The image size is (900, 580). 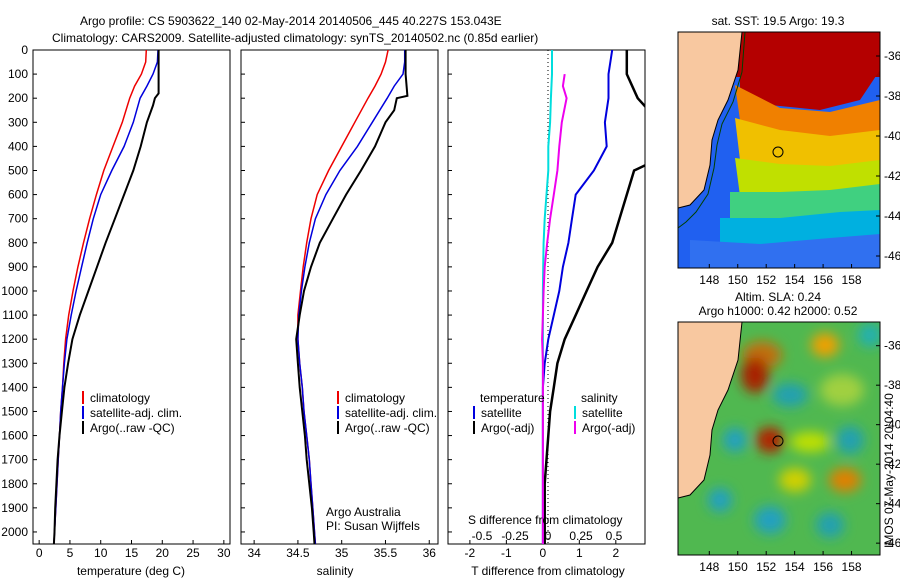 I want to click on salinity-profile-lines, so click(x=352, y=297).